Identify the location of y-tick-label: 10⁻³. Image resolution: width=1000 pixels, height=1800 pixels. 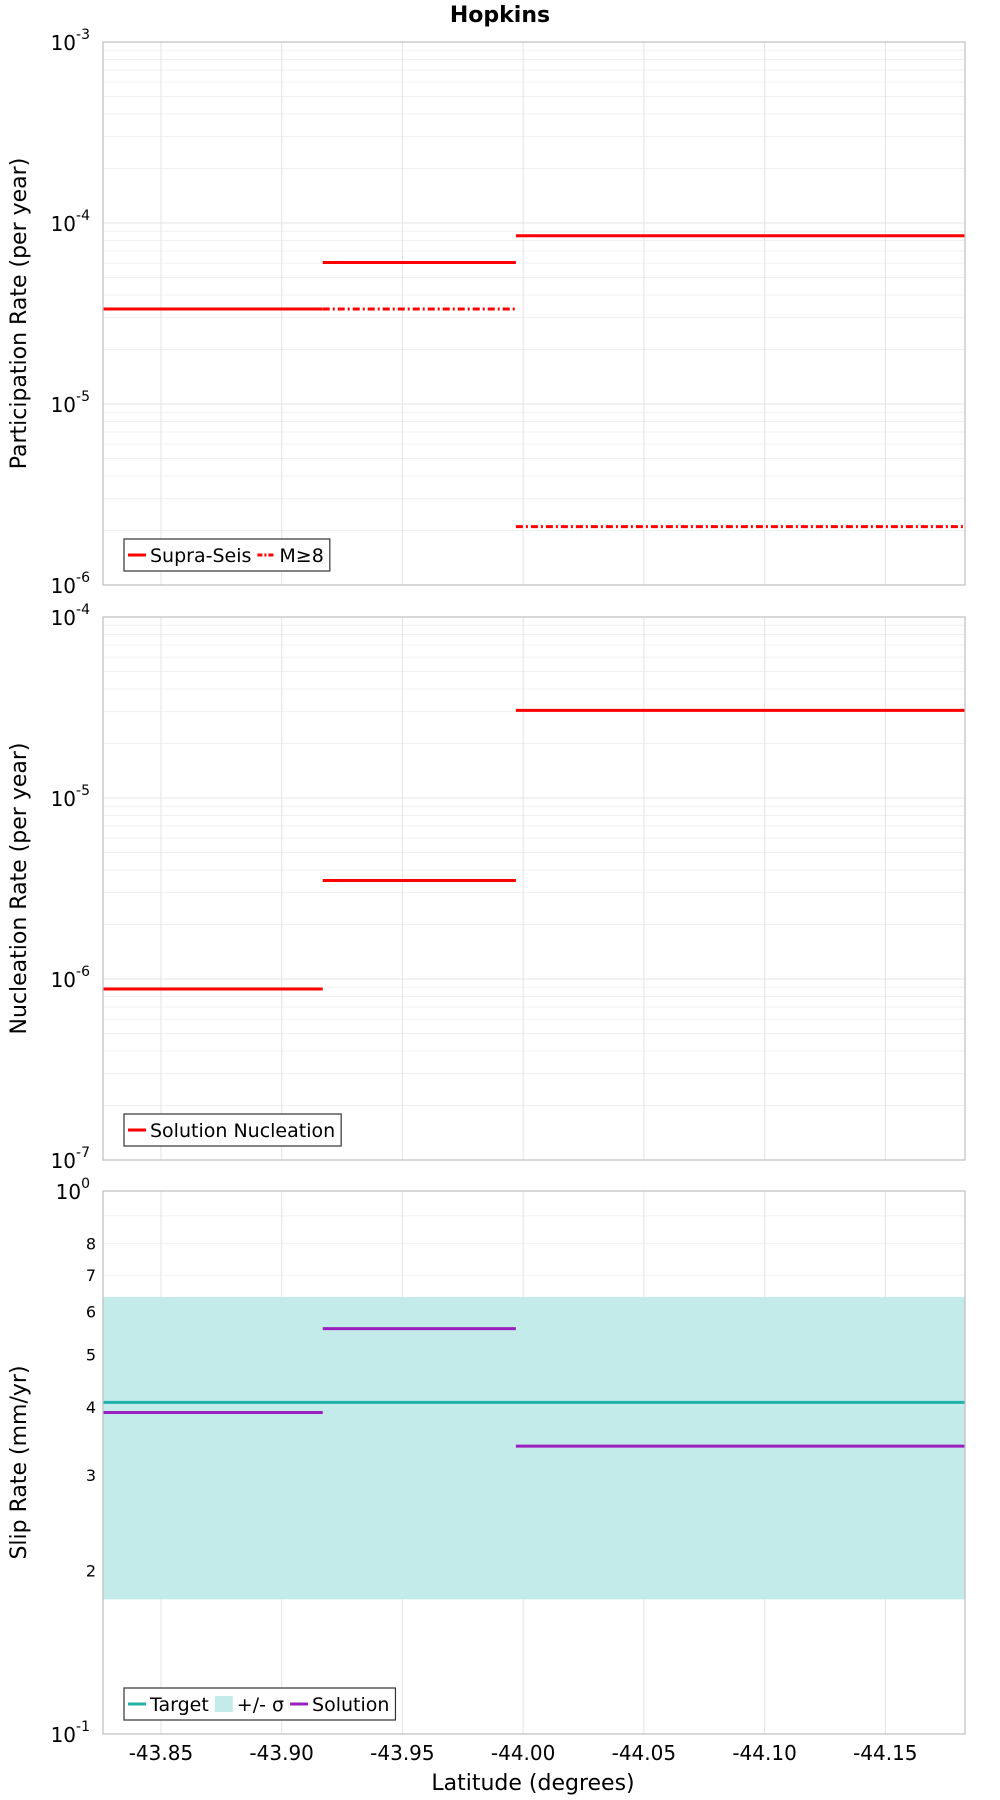
(70, 41).